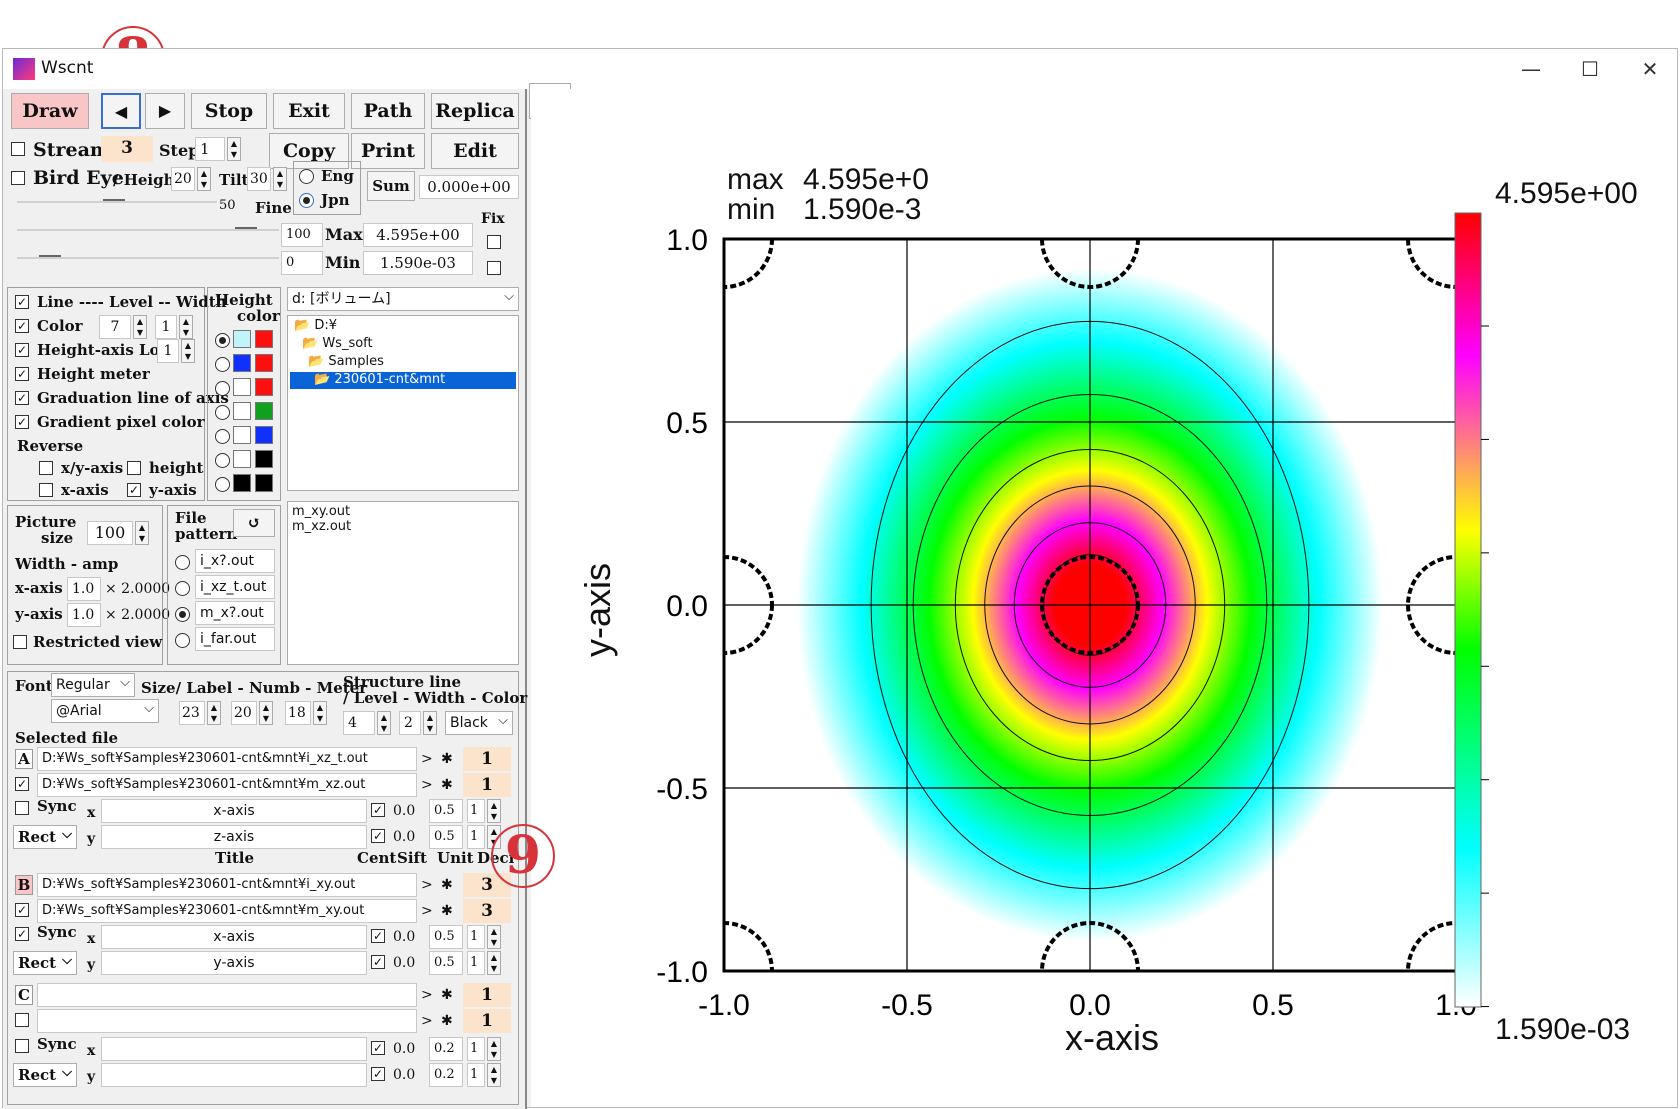  What do you see at coordinates (378, 810) in the screenshot?
I see `group-a-x-cent-checkbox: ✓` at bounding box center [378, 810].